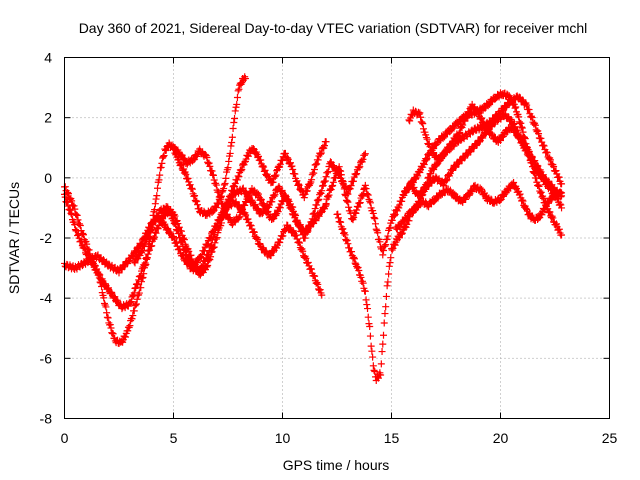 The image size is (640, 480). I want to click on x-axis-label: GPS time / hours, so click(336, 465).